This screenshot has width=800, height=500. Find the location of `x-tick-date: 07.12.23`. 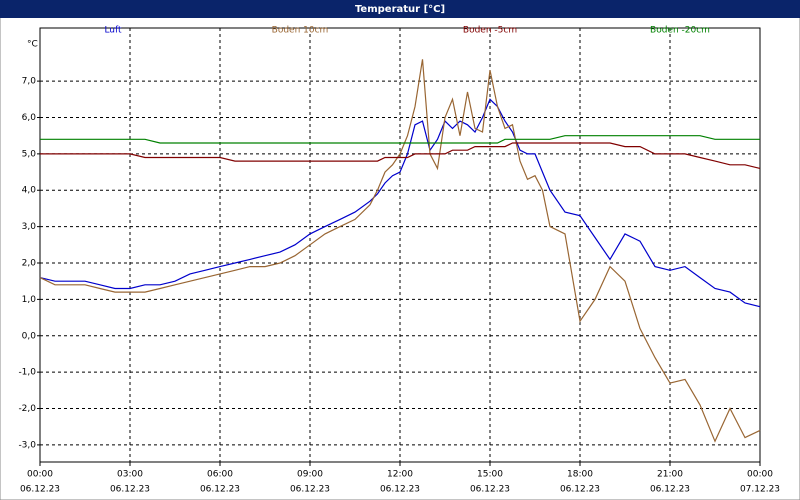

x-tick-date: 07.12.23 is located at coordinates (760, 490).